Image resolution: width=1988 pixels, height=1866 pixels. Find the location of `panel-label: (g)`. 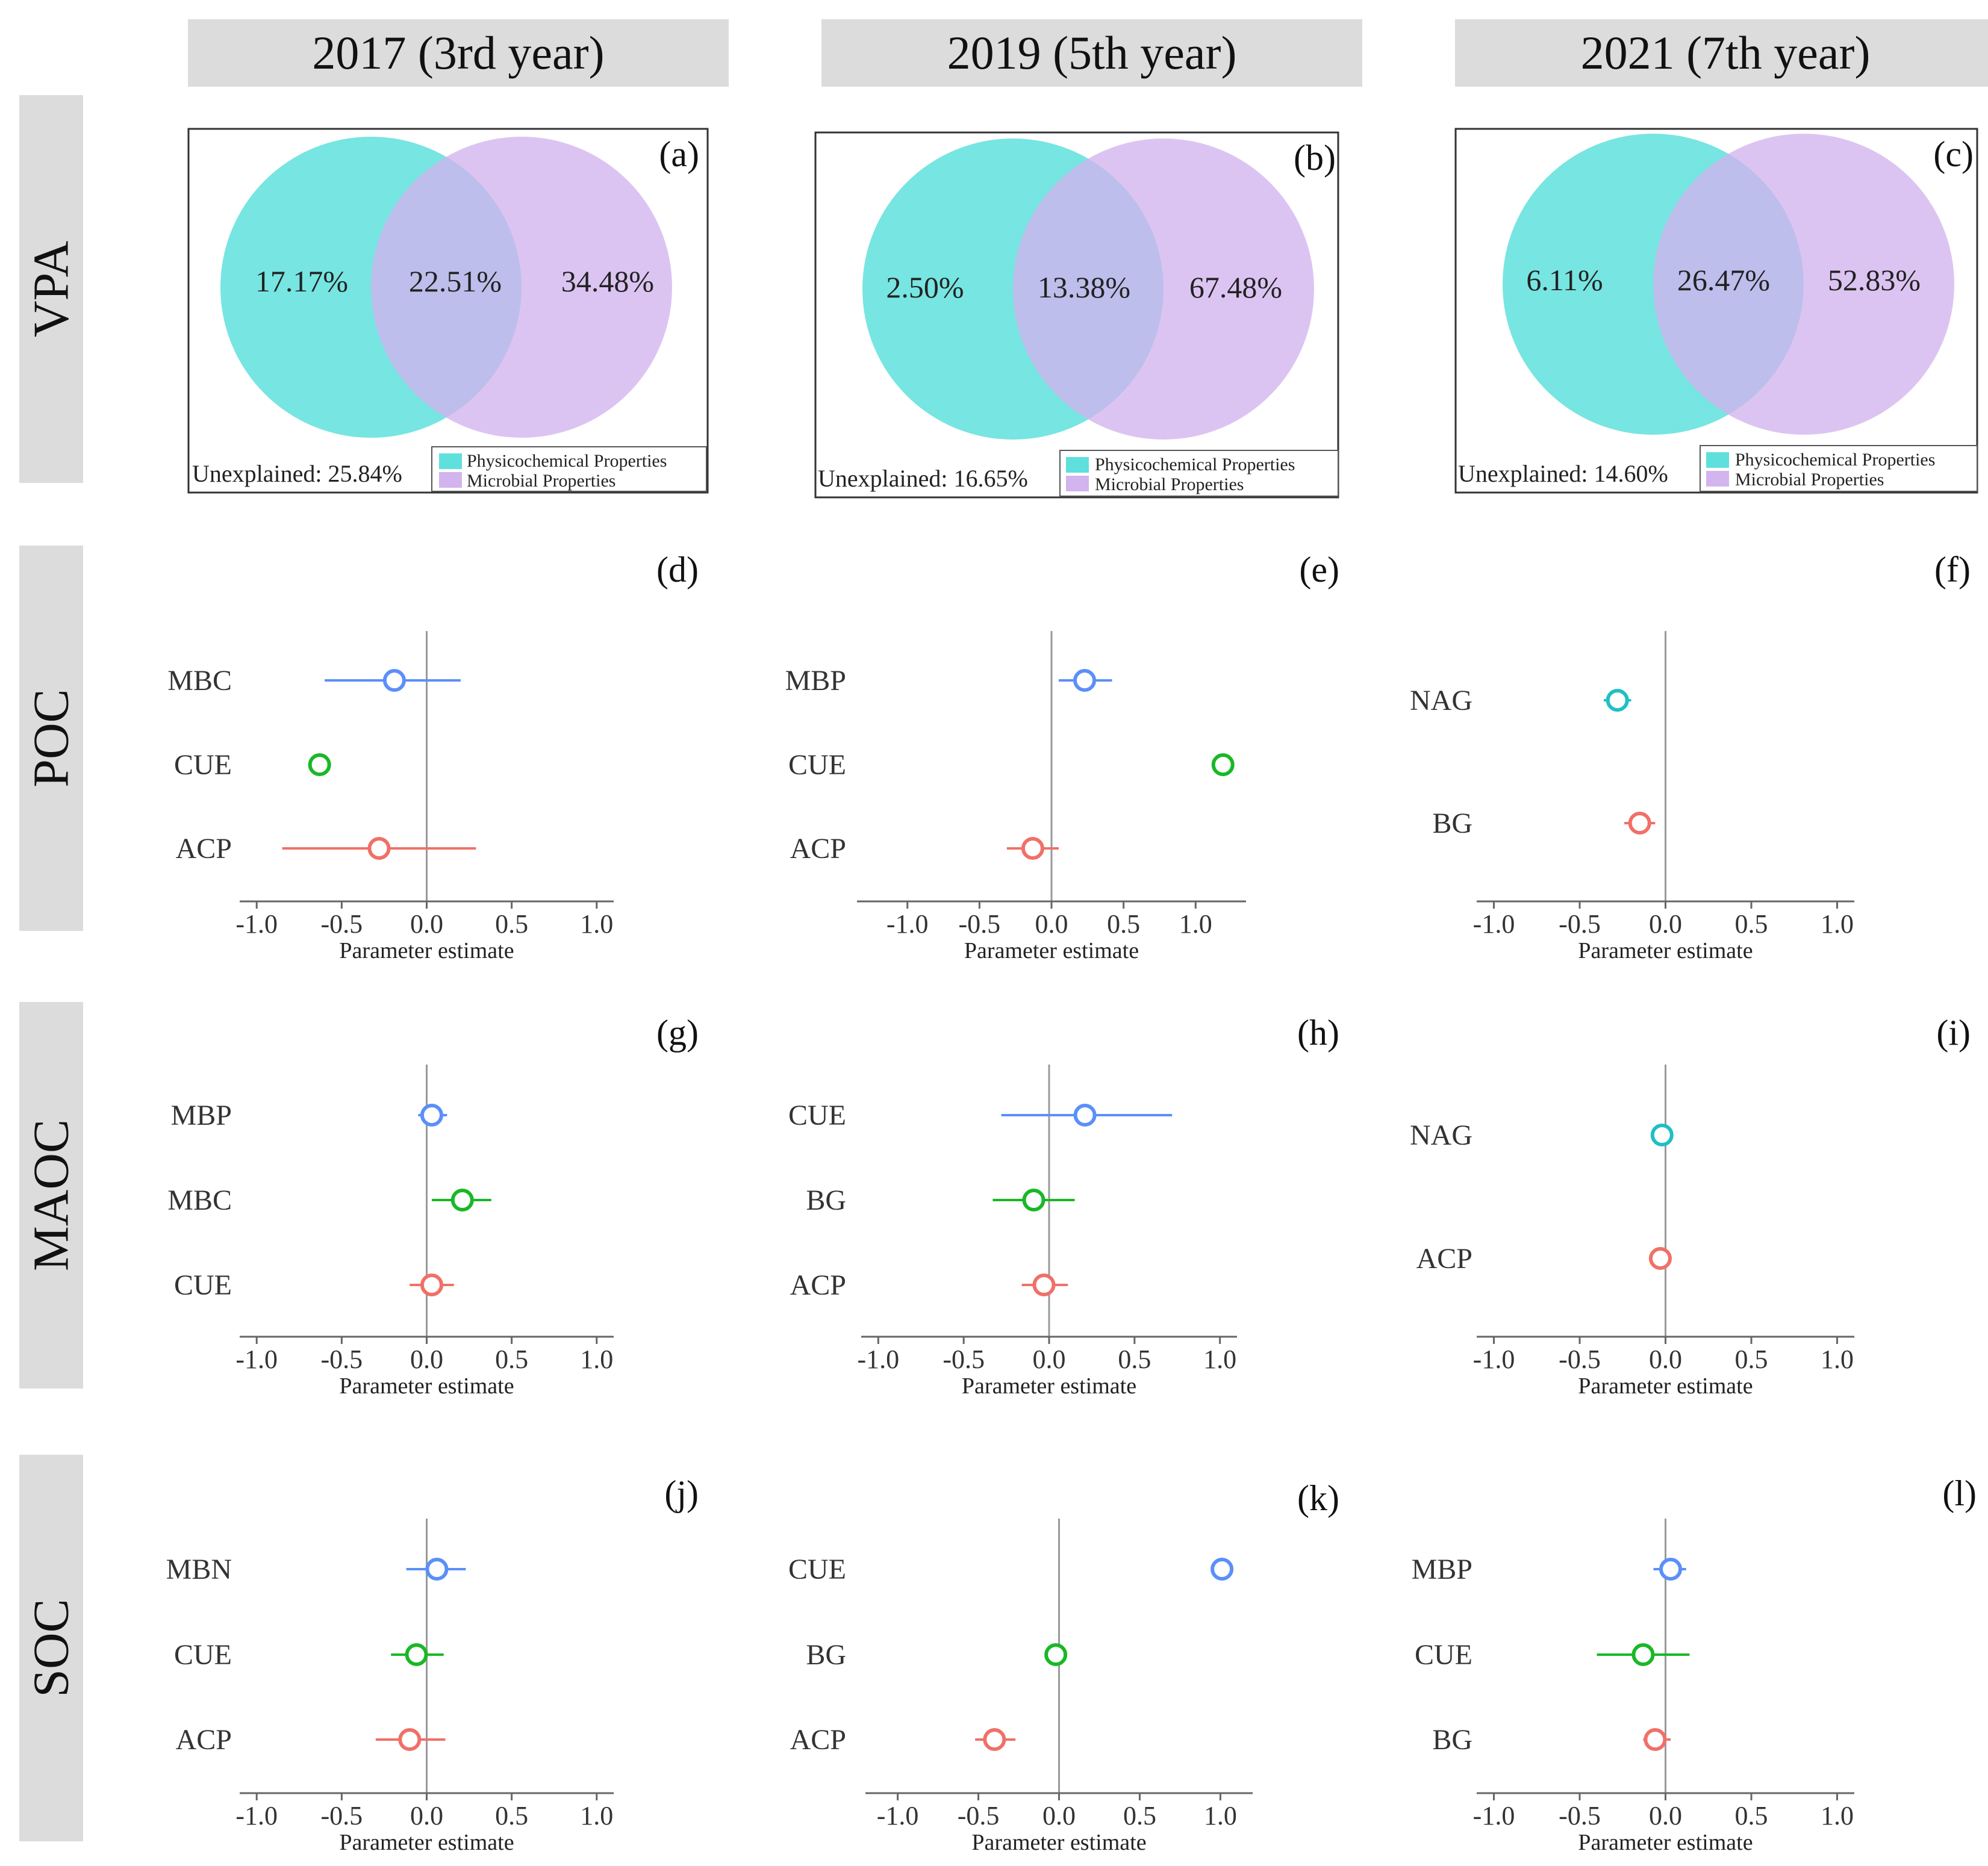

panel-label: (g) is located at coordinates (677, 1035).